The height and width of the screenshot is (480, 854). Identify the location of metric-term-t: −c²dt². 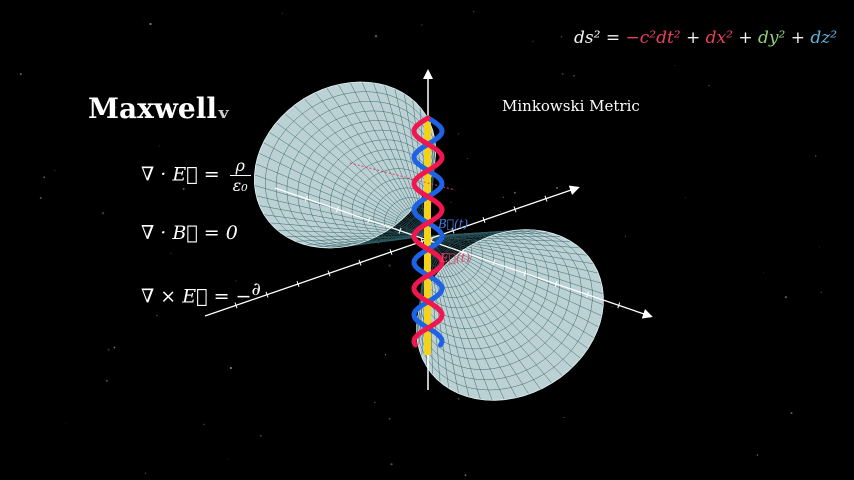
(653, 38).